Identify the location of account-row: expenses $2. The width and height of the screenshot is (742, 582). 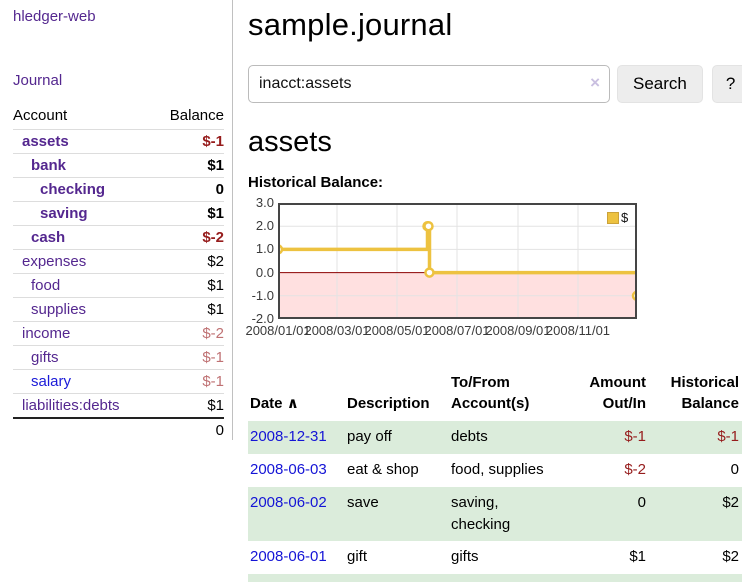
(118, 261).